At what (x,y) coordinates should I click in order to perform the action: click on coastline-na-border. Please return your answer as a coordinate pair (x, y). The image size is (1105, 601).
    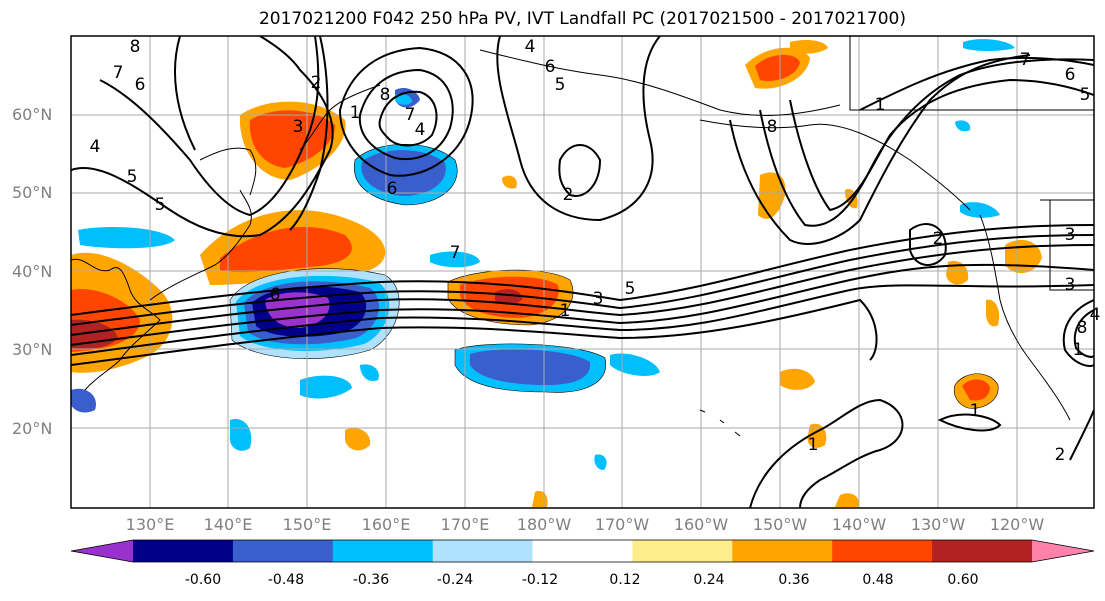
    Looking at the image, I should click on (971, 73).